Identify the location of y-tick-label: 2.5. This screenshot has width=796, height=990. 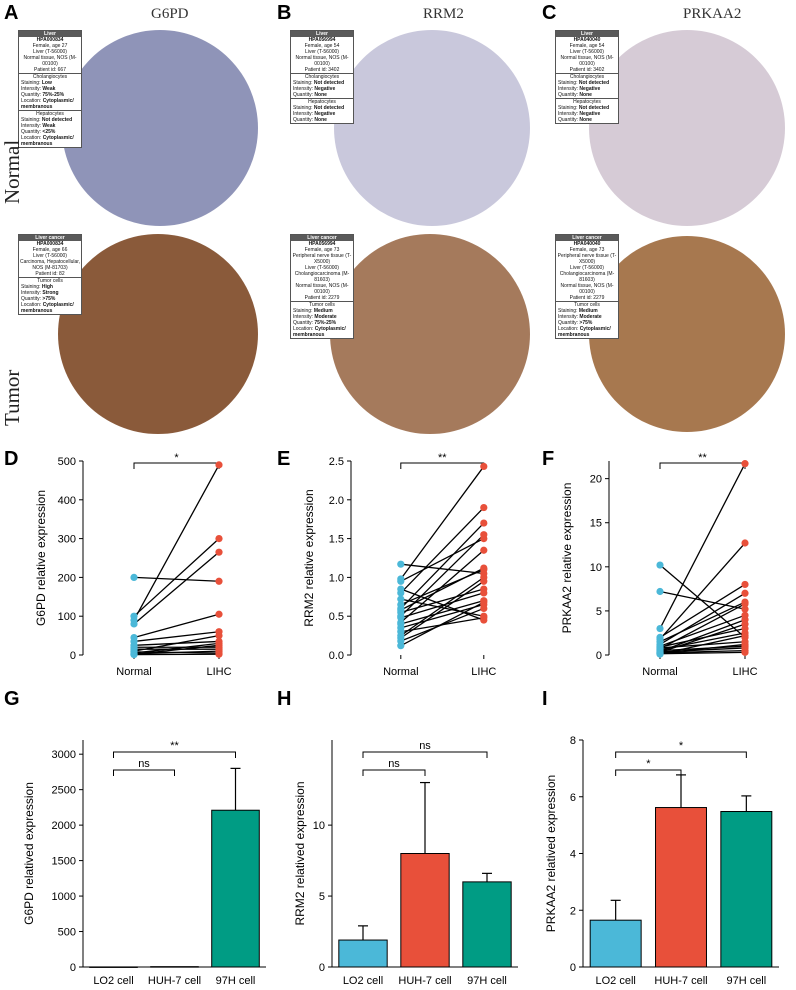
(336, 462).